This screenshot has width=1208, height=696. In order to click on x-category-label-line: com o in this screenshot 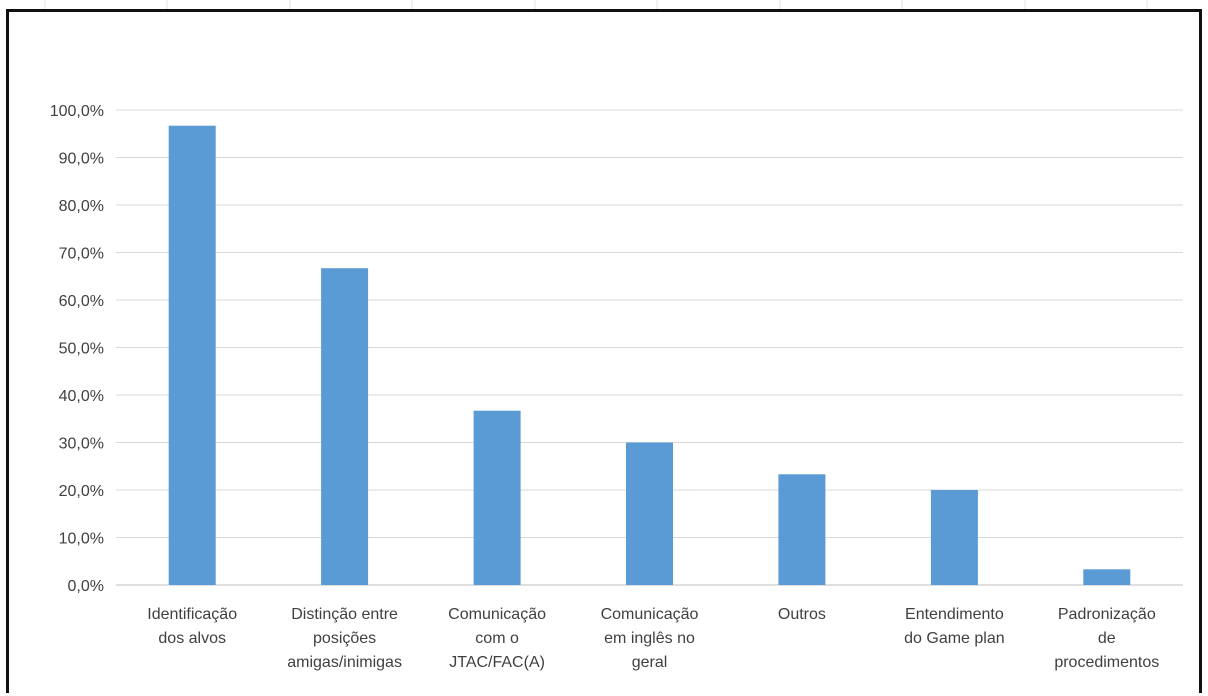, I will do `click(497, 638)`.